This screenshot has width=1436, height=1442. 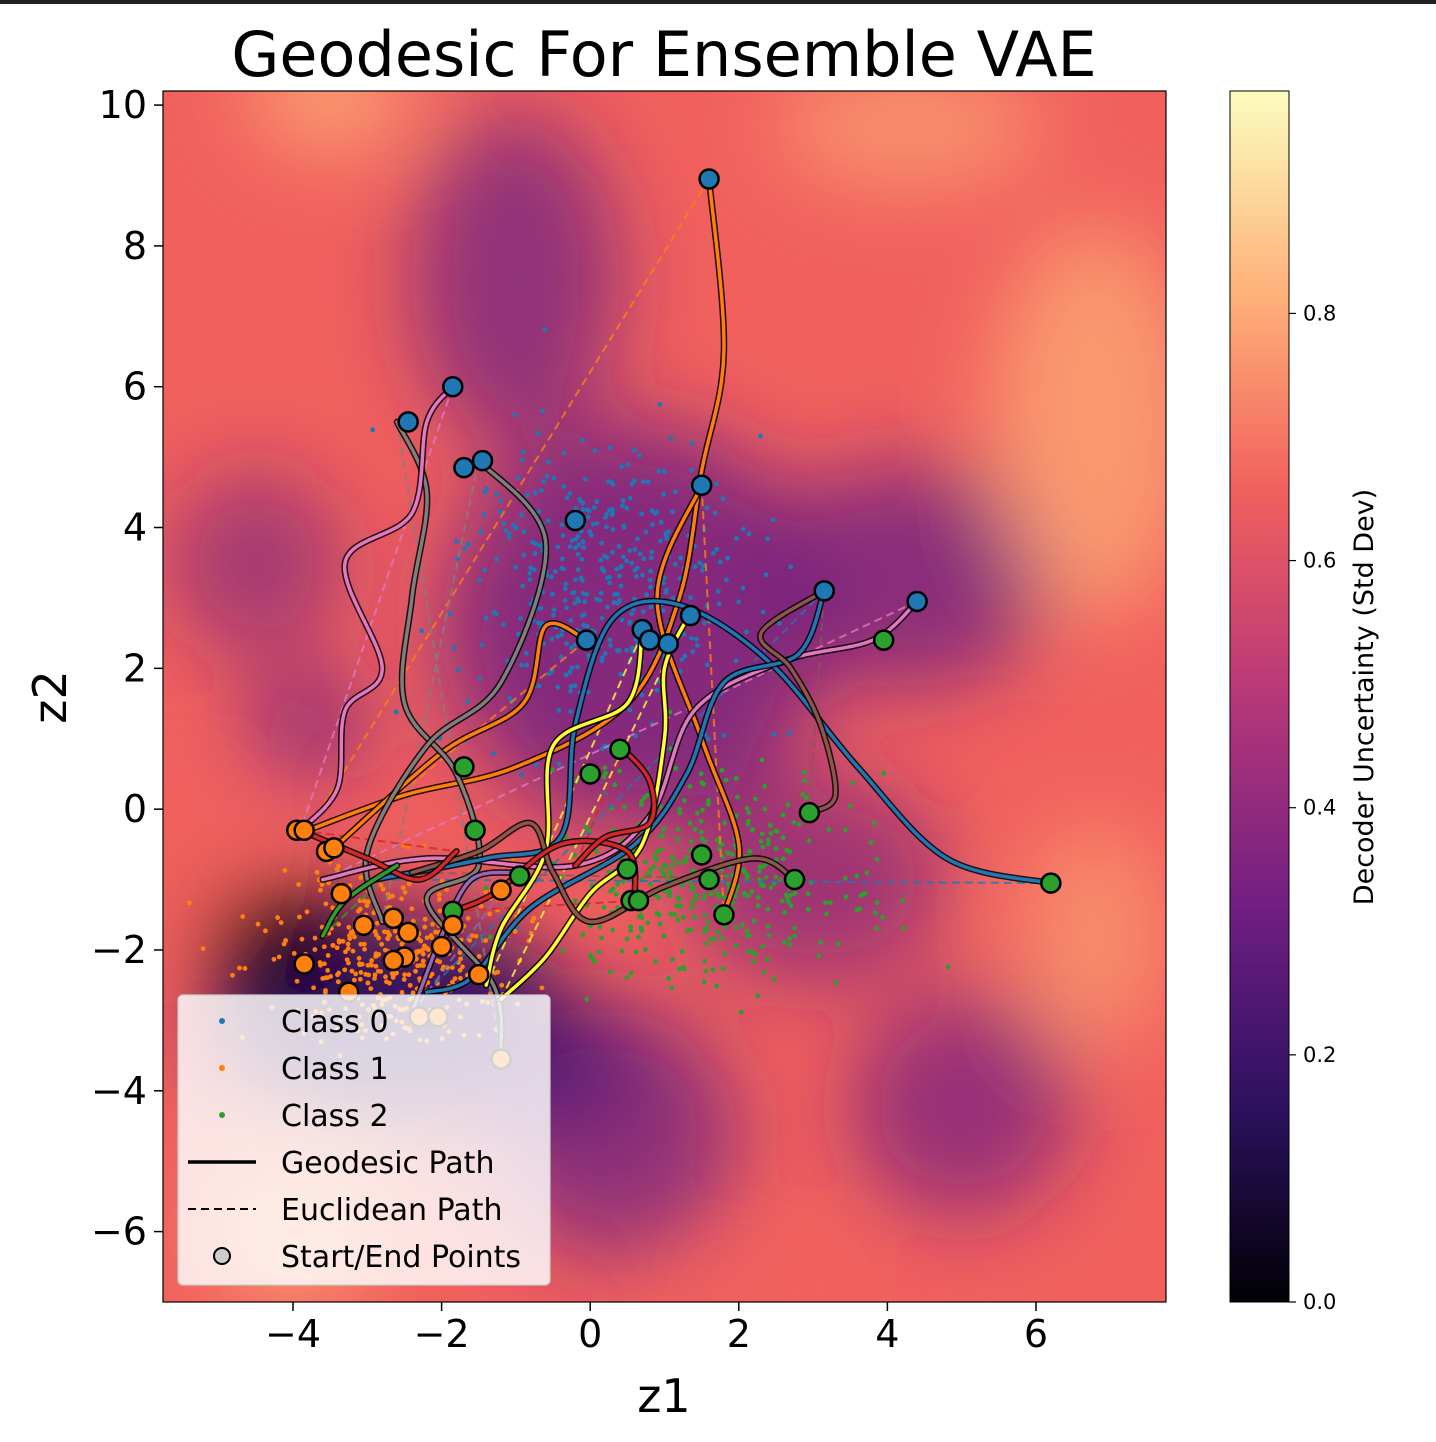 What do you see at coordinates (304, 1116) in the screenshot?
I see `legend-entry: Class 2` at bounding box center [304, 1116].